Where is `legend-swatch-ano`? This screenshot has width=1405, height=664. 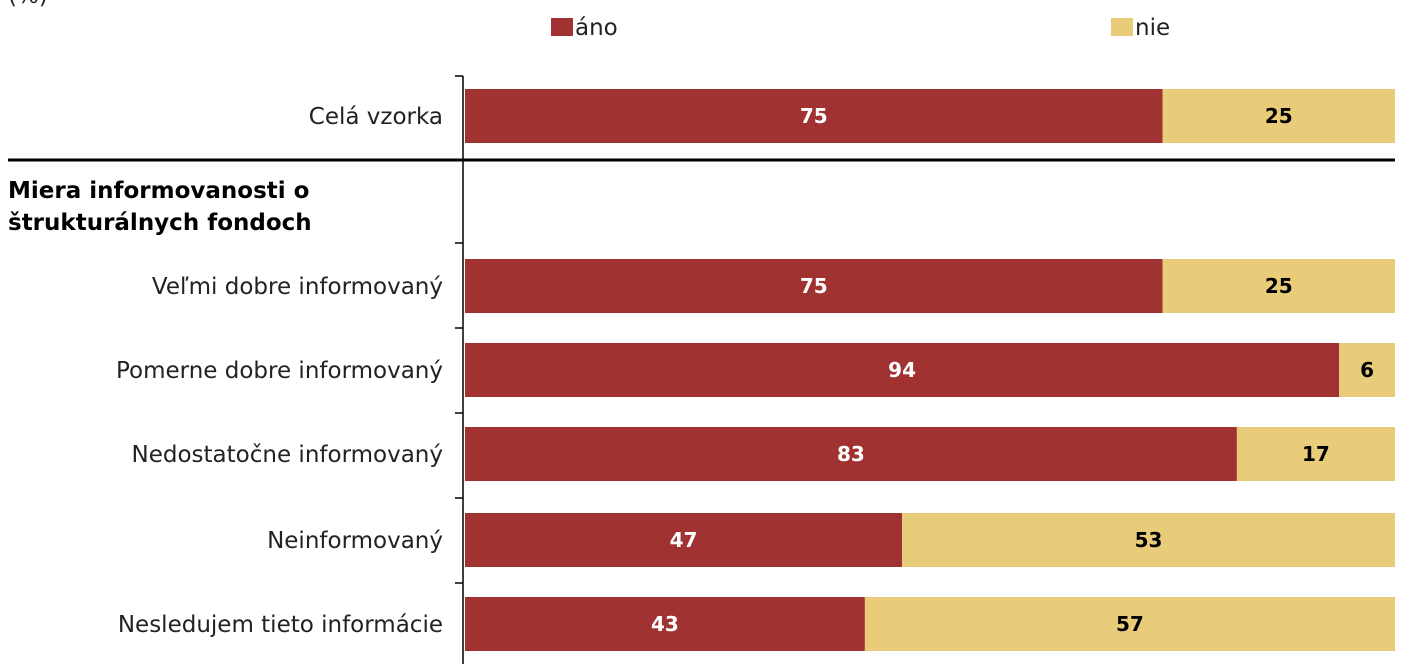
legend-swatch-ano is located at coordinates (562, 27).